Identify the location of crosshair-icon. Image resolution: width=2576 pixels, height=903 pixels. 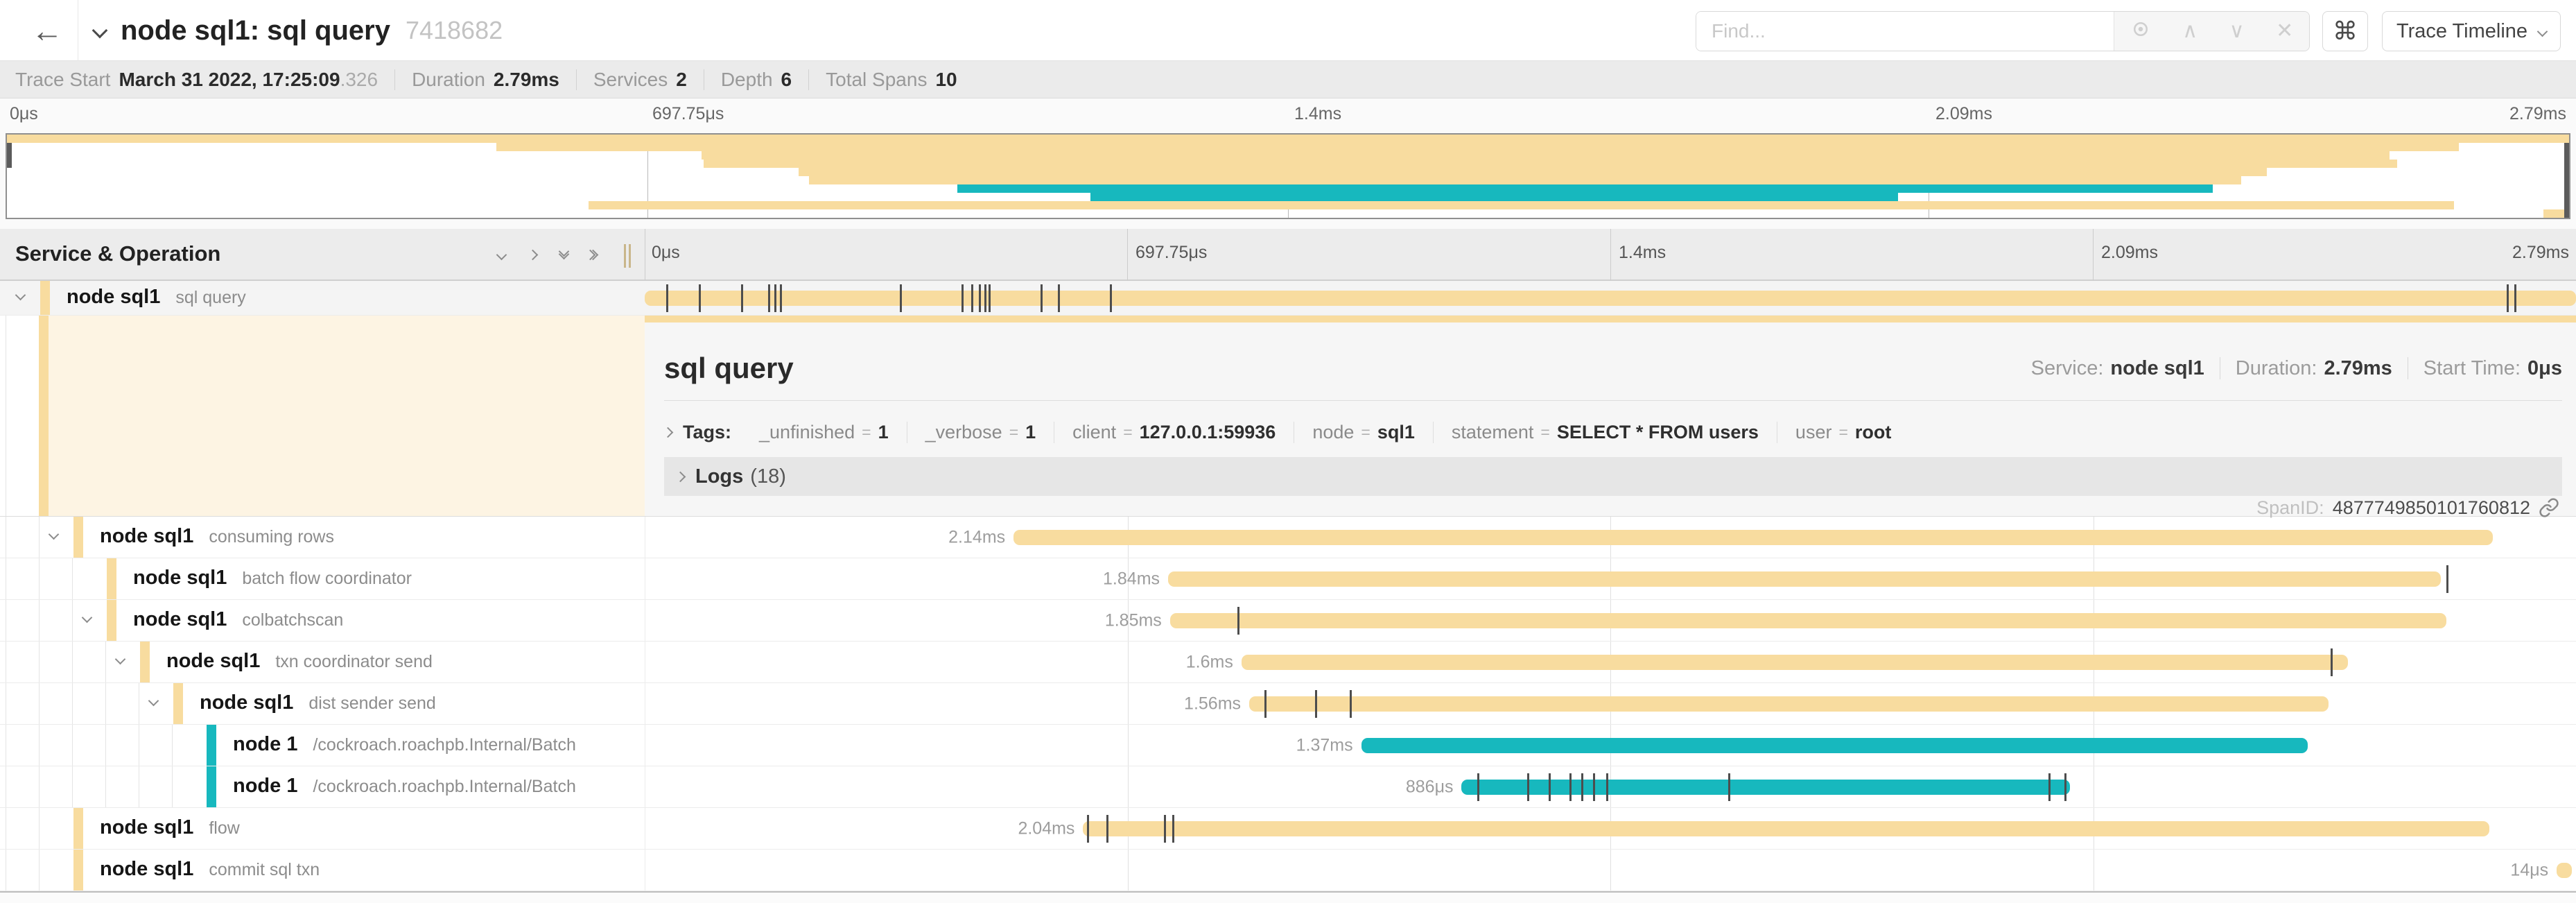
(2140, 31).